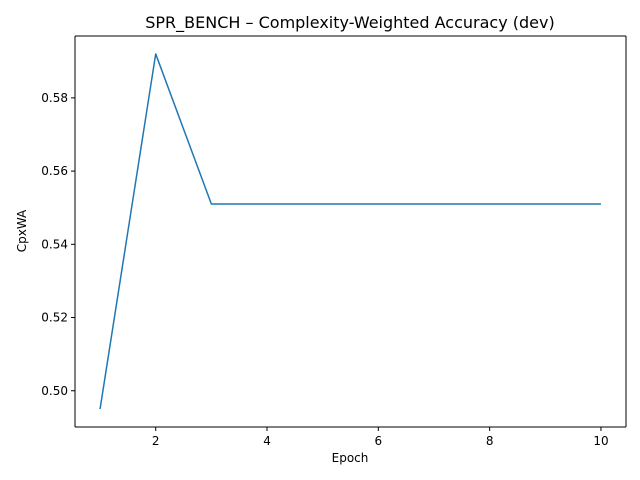 The height and width of the screenshot is (480, 640). What do you see at coordinates (54, 98) in the screenshot?
I see `y-tick-label: 0.58` at bounding box center [54, 98].